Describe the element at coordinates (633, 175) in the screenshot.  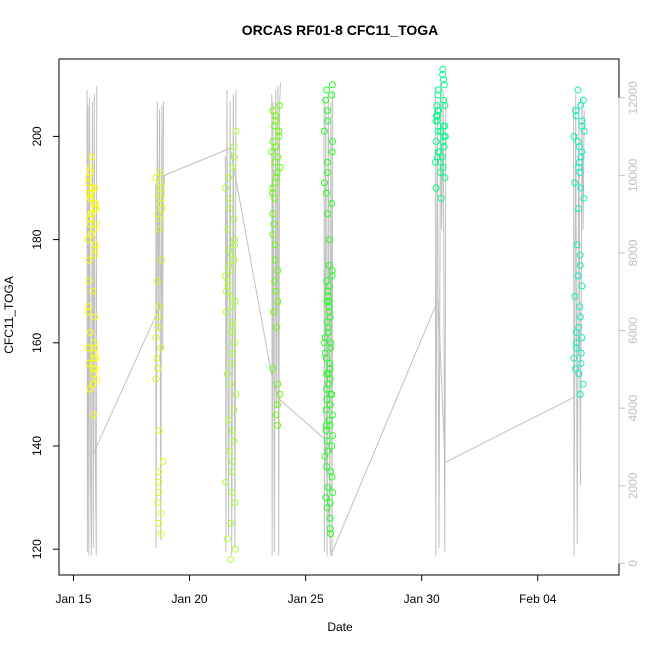
I see `right-axis-tick-label: 10000` at that location.